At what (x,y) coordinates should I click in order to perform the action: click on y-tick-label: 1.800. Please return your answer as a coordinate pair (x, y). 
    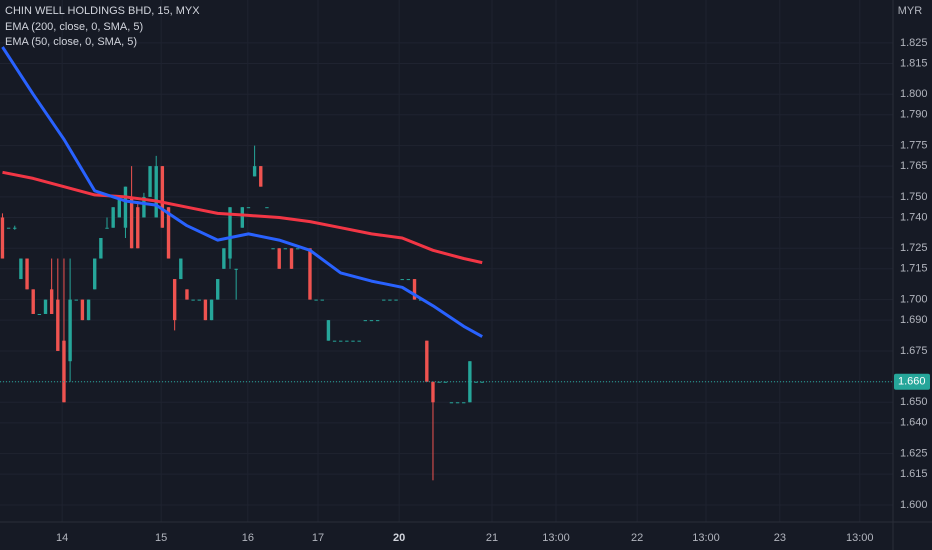
    Looking at the image, I should click on (914, 94).